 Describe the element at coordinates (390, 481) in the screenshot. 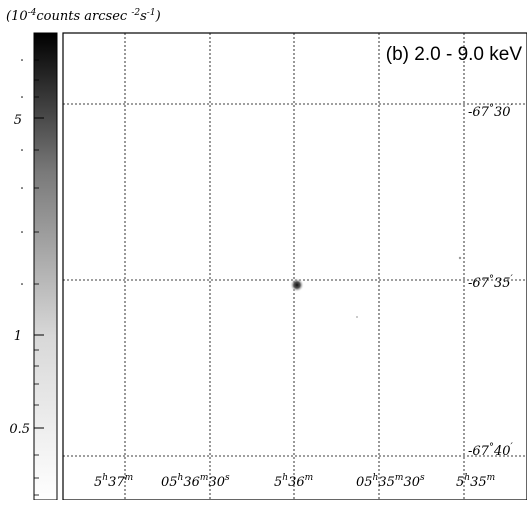

I see `ra-label: 05h35m30s` at that location.